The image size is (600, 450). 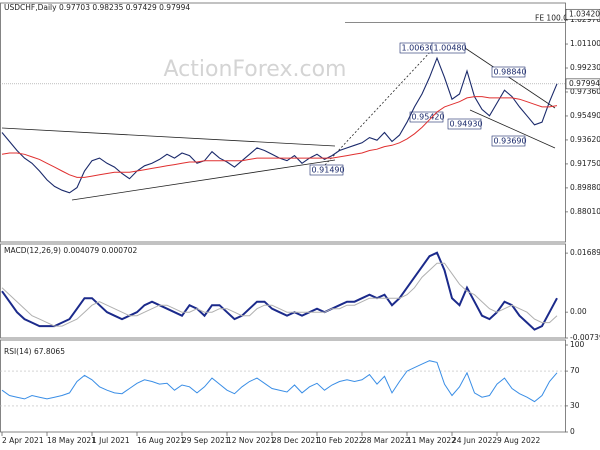 What do you see at coordinates (585, 337) in the screenshot?
I see `y-tick-label: -0.007393` at bounding box center [585, 337].